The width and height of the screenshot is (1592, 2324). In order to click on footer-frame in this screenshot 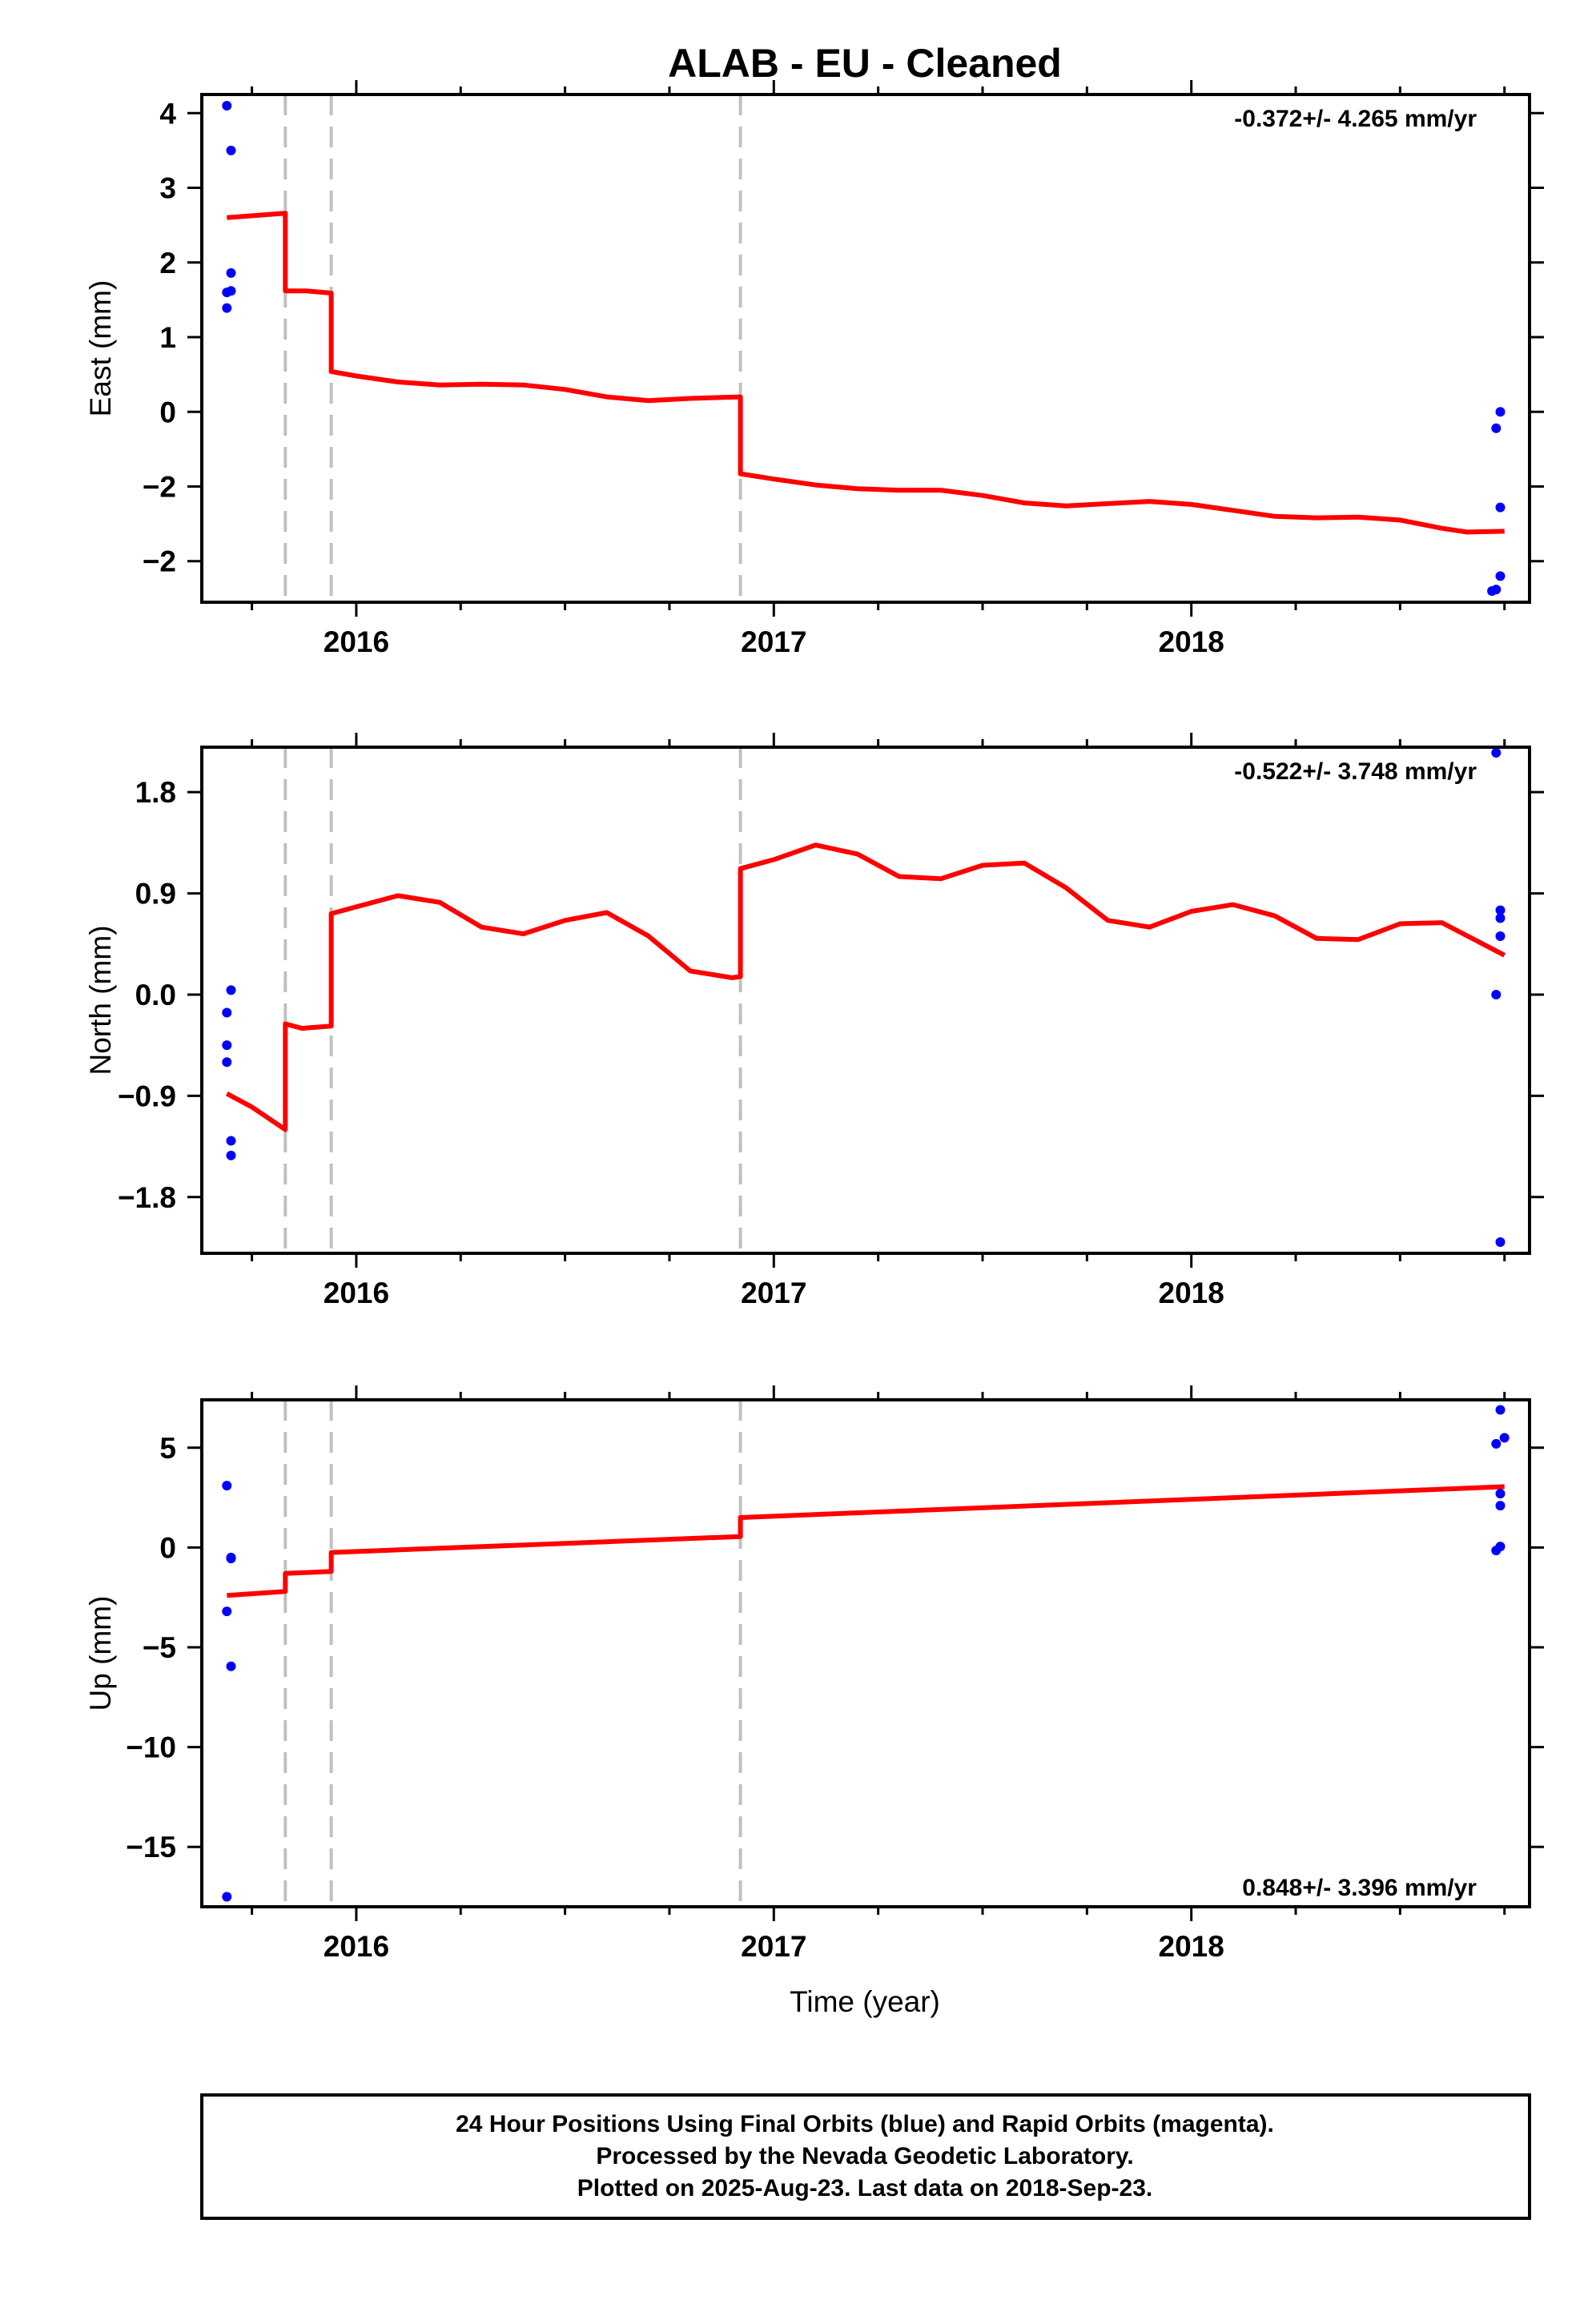, I will do `click(865, 2156)`.